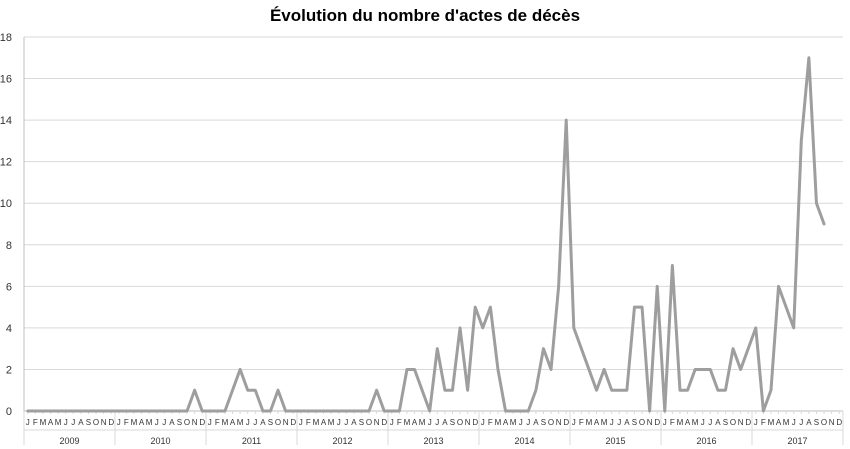  I want to click on year-label: 2010, so click(160, 441).